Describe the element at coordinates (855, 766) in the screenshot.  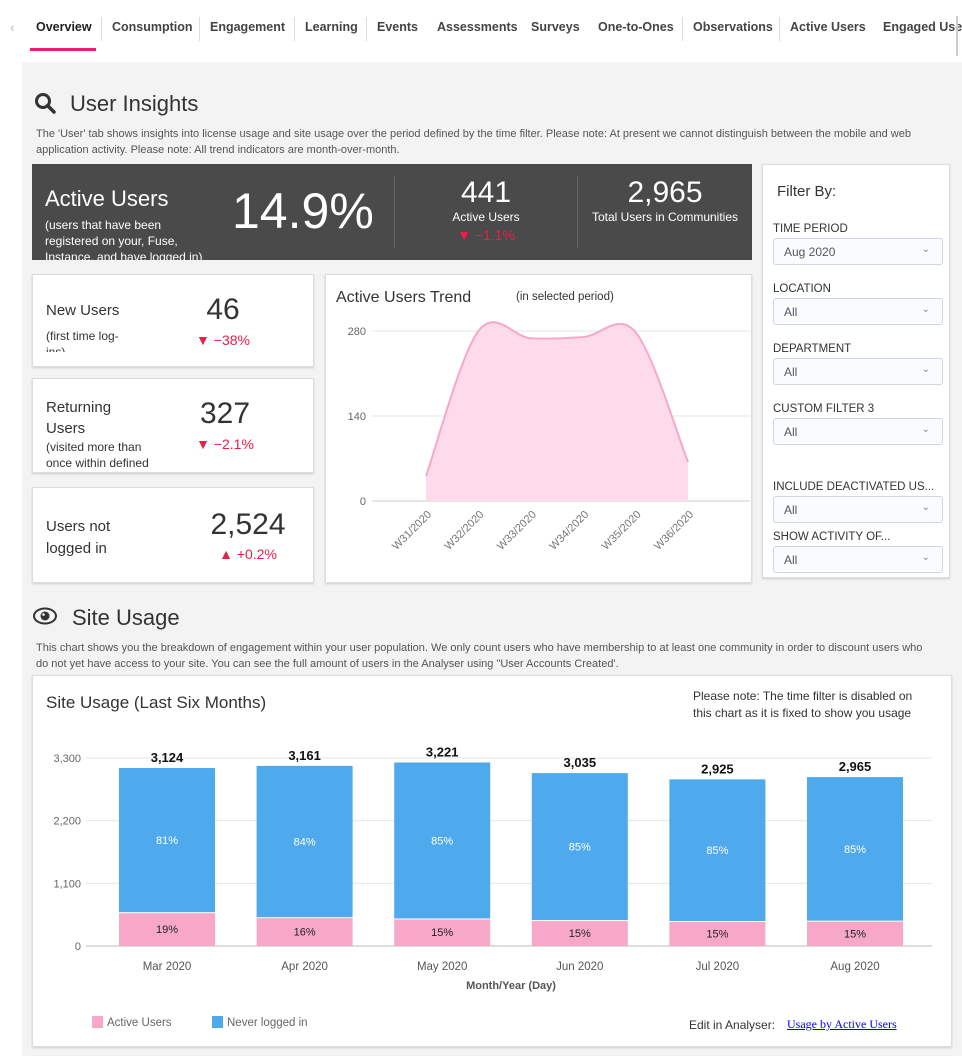
I see `bar-total-label: 2,965` at that location.